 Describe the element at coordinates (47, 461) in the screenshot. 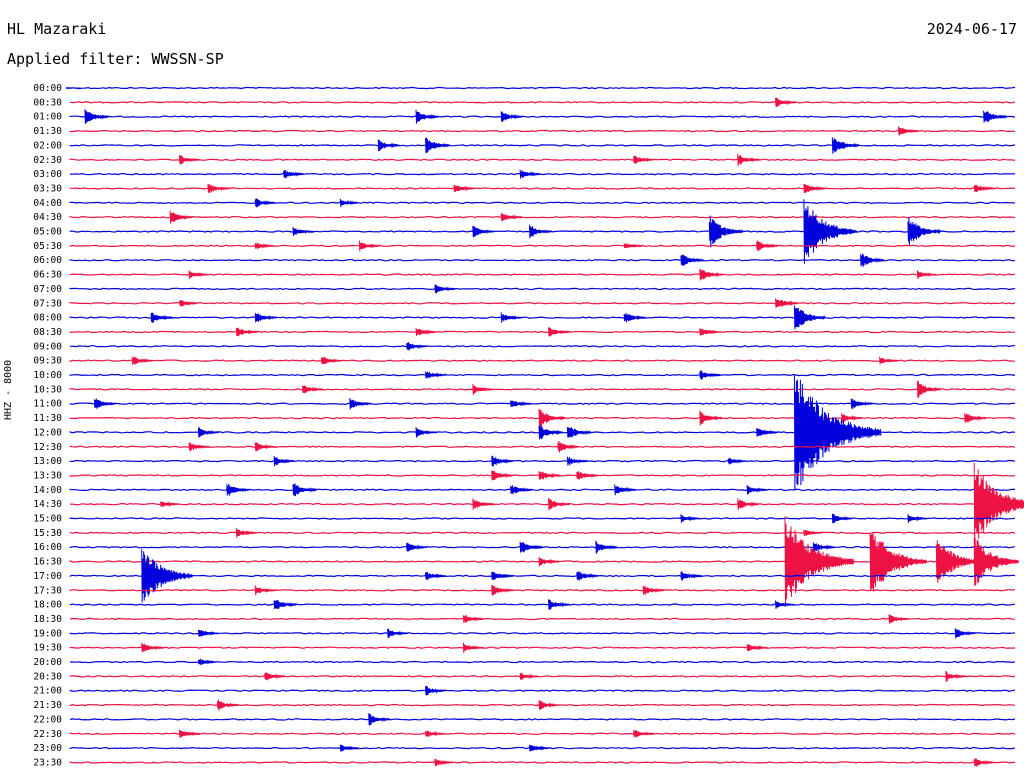

I see `time-label: 13:00` at that location.